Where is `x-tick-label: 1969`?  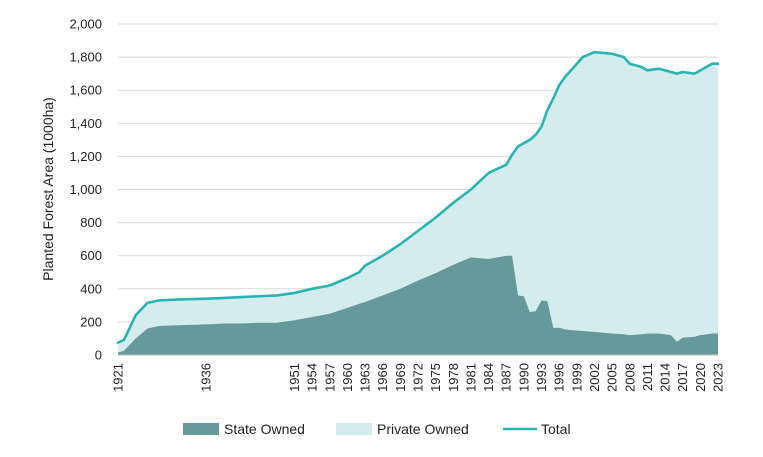
x-tick-label: 1969 is located at coordinates (400, 377).